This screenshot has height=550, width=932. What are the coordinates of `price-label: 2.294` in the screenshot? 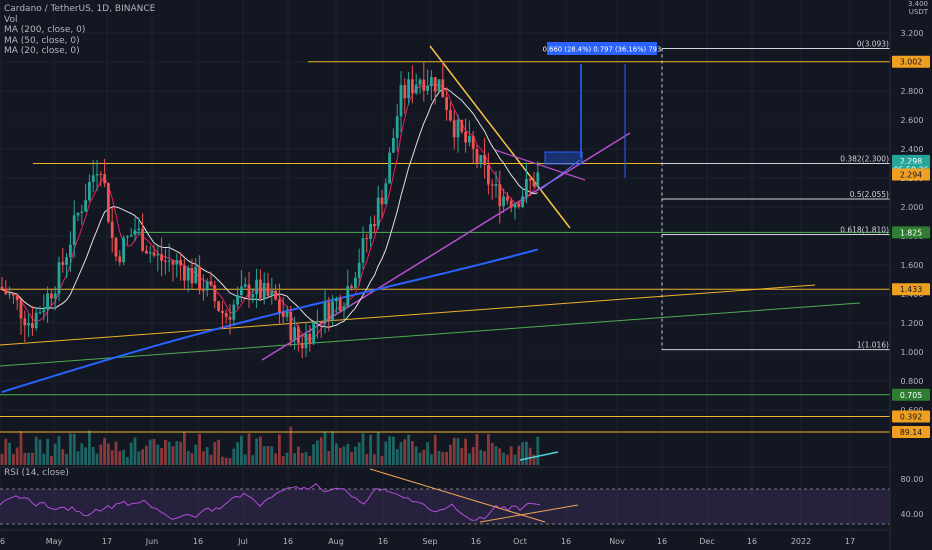 It's located at (911, 175).